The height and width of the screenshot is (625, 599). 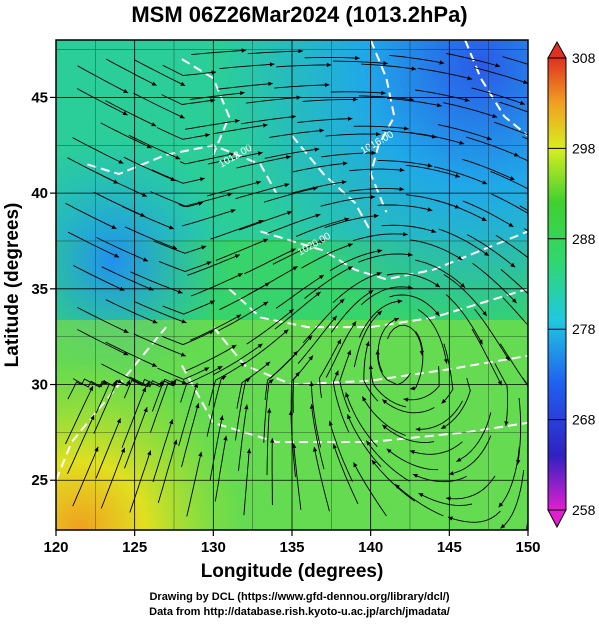 I want to click on colorbar-tick-label: 278, so click(x=584, y=329).